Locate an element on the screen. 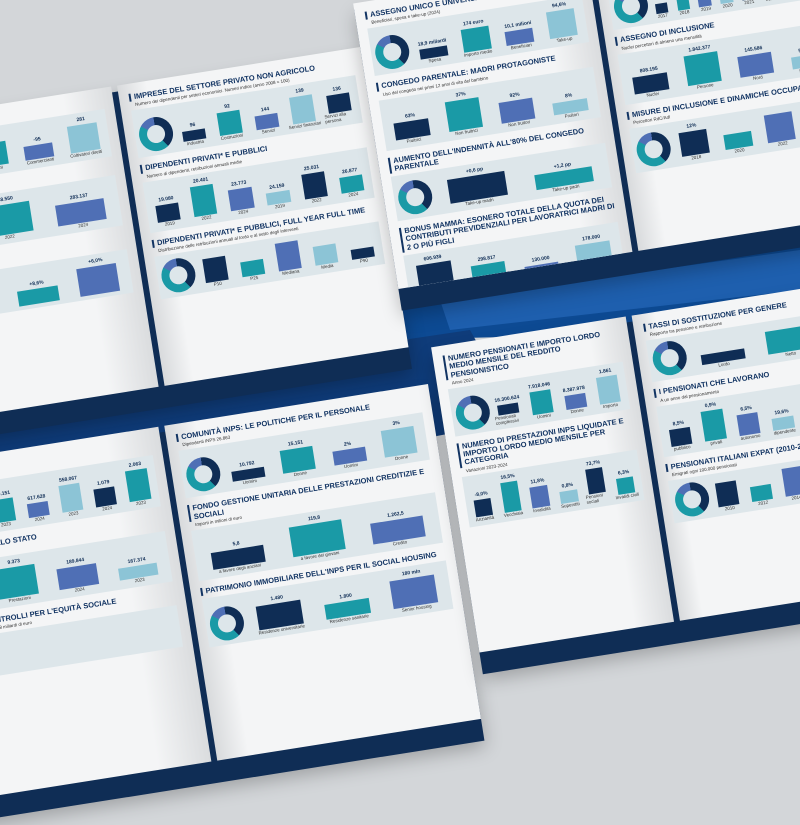  chart-item: 606.939 Totale beneficiarie is located at coordinates (436, 270).